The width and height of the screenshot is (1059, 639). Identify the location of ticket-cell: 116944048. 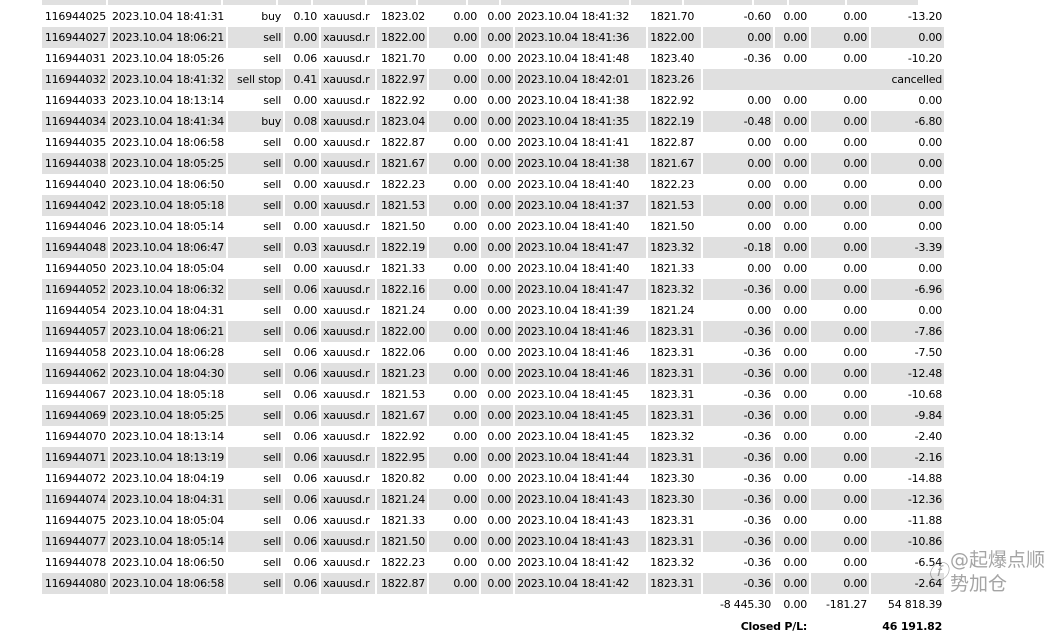
(75, 247).